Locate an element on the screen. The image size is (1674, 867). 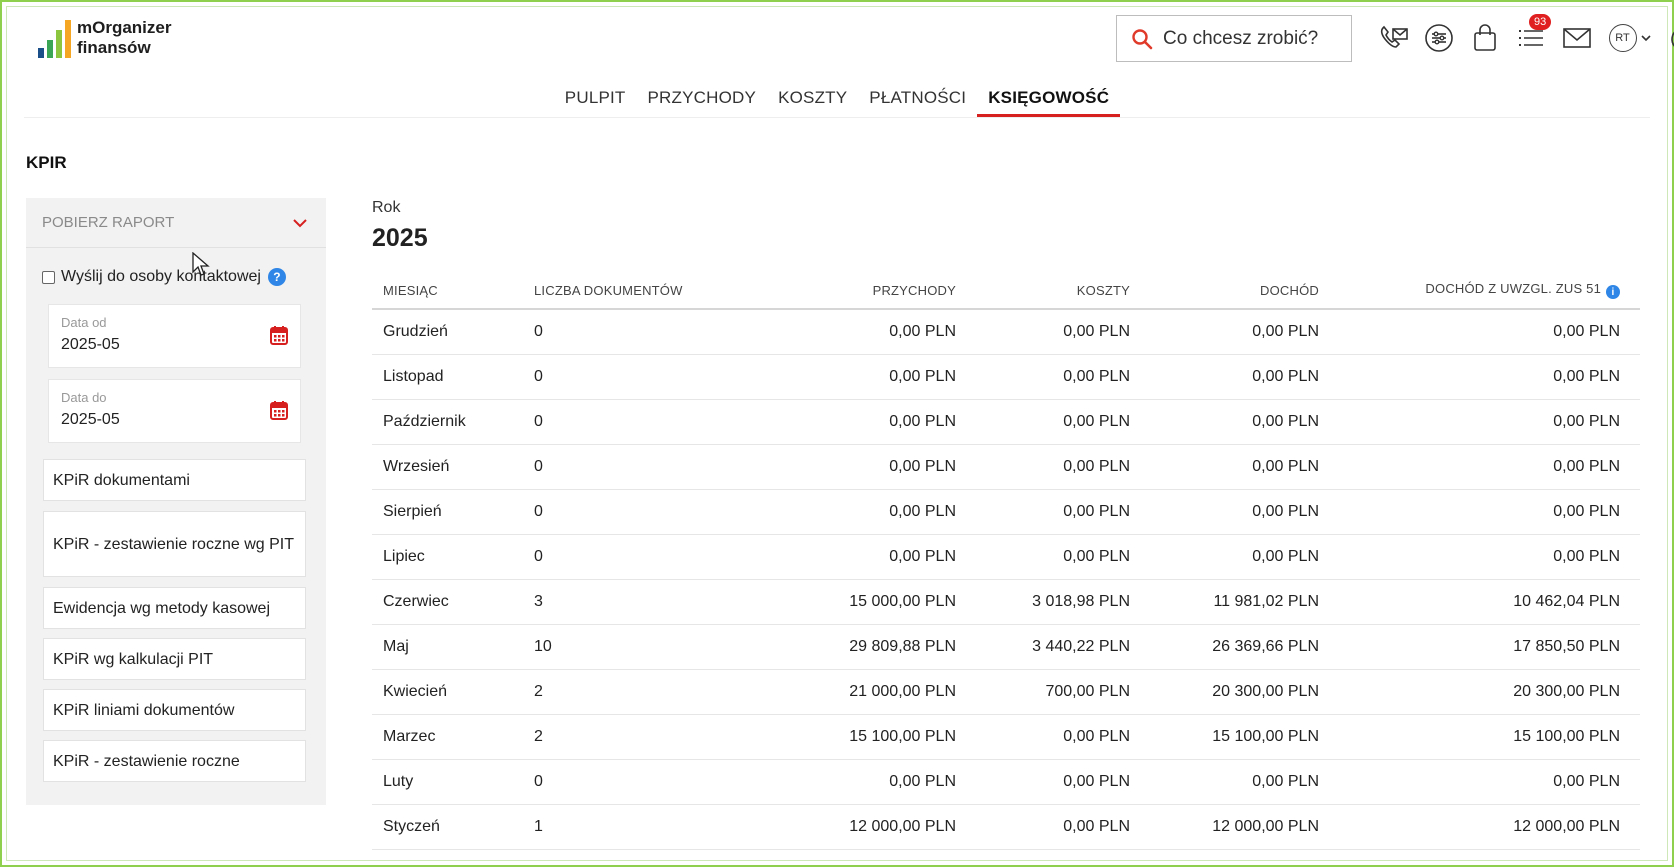
table-row: Lipiec 0 0,00 PLN 0,00 PLN 0,00 PLN 0,00 PLN is located at coordinates (1006, 557).